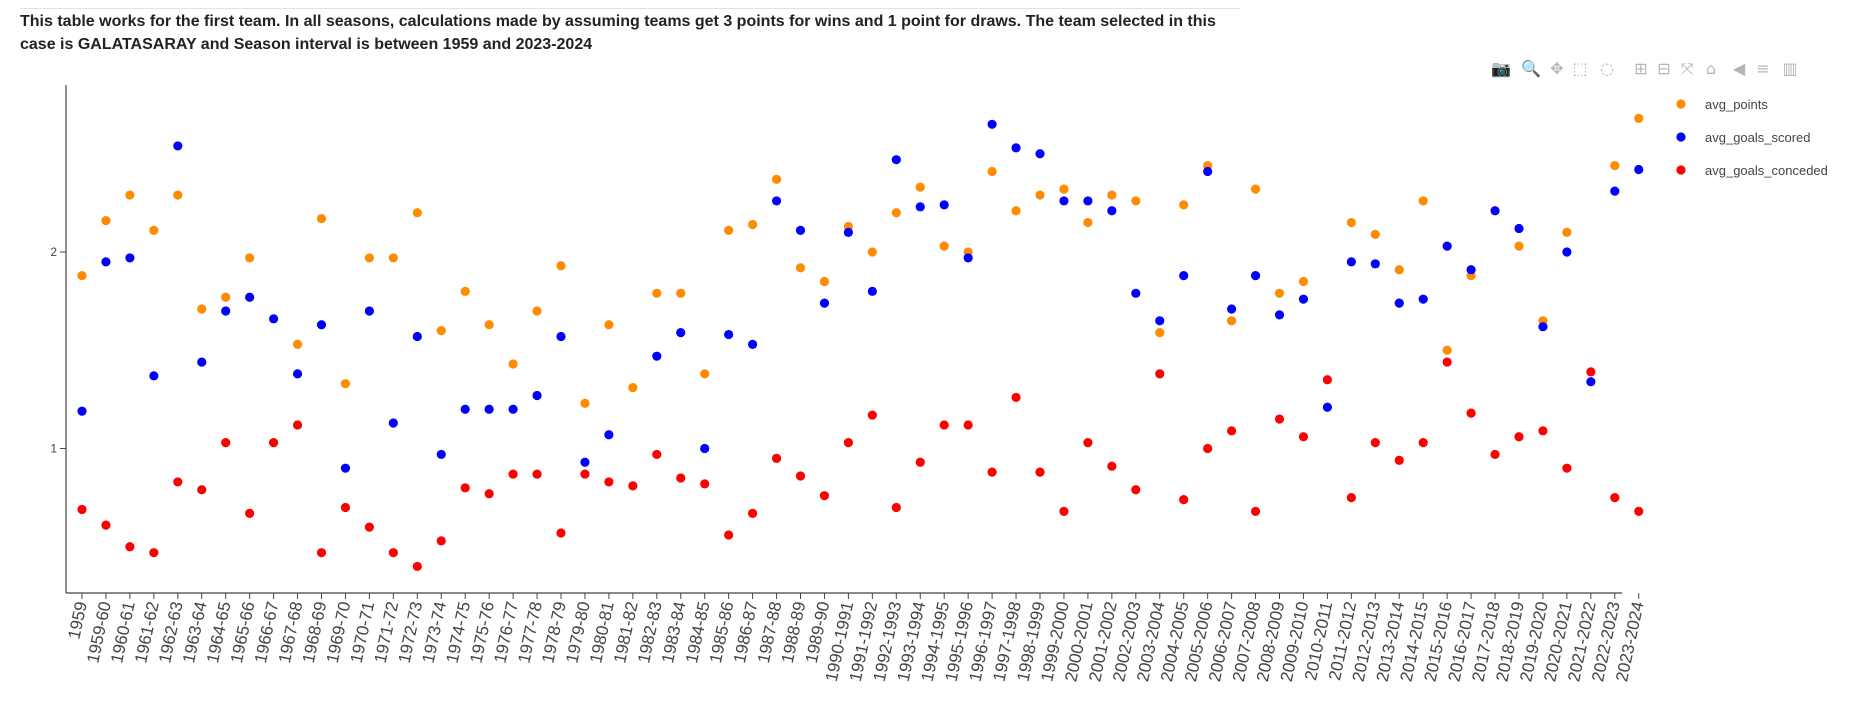 The height and width of the screenshot is (710, 1876). I want to click on zoom-out-icon: ⊟, so click(1664, 68).